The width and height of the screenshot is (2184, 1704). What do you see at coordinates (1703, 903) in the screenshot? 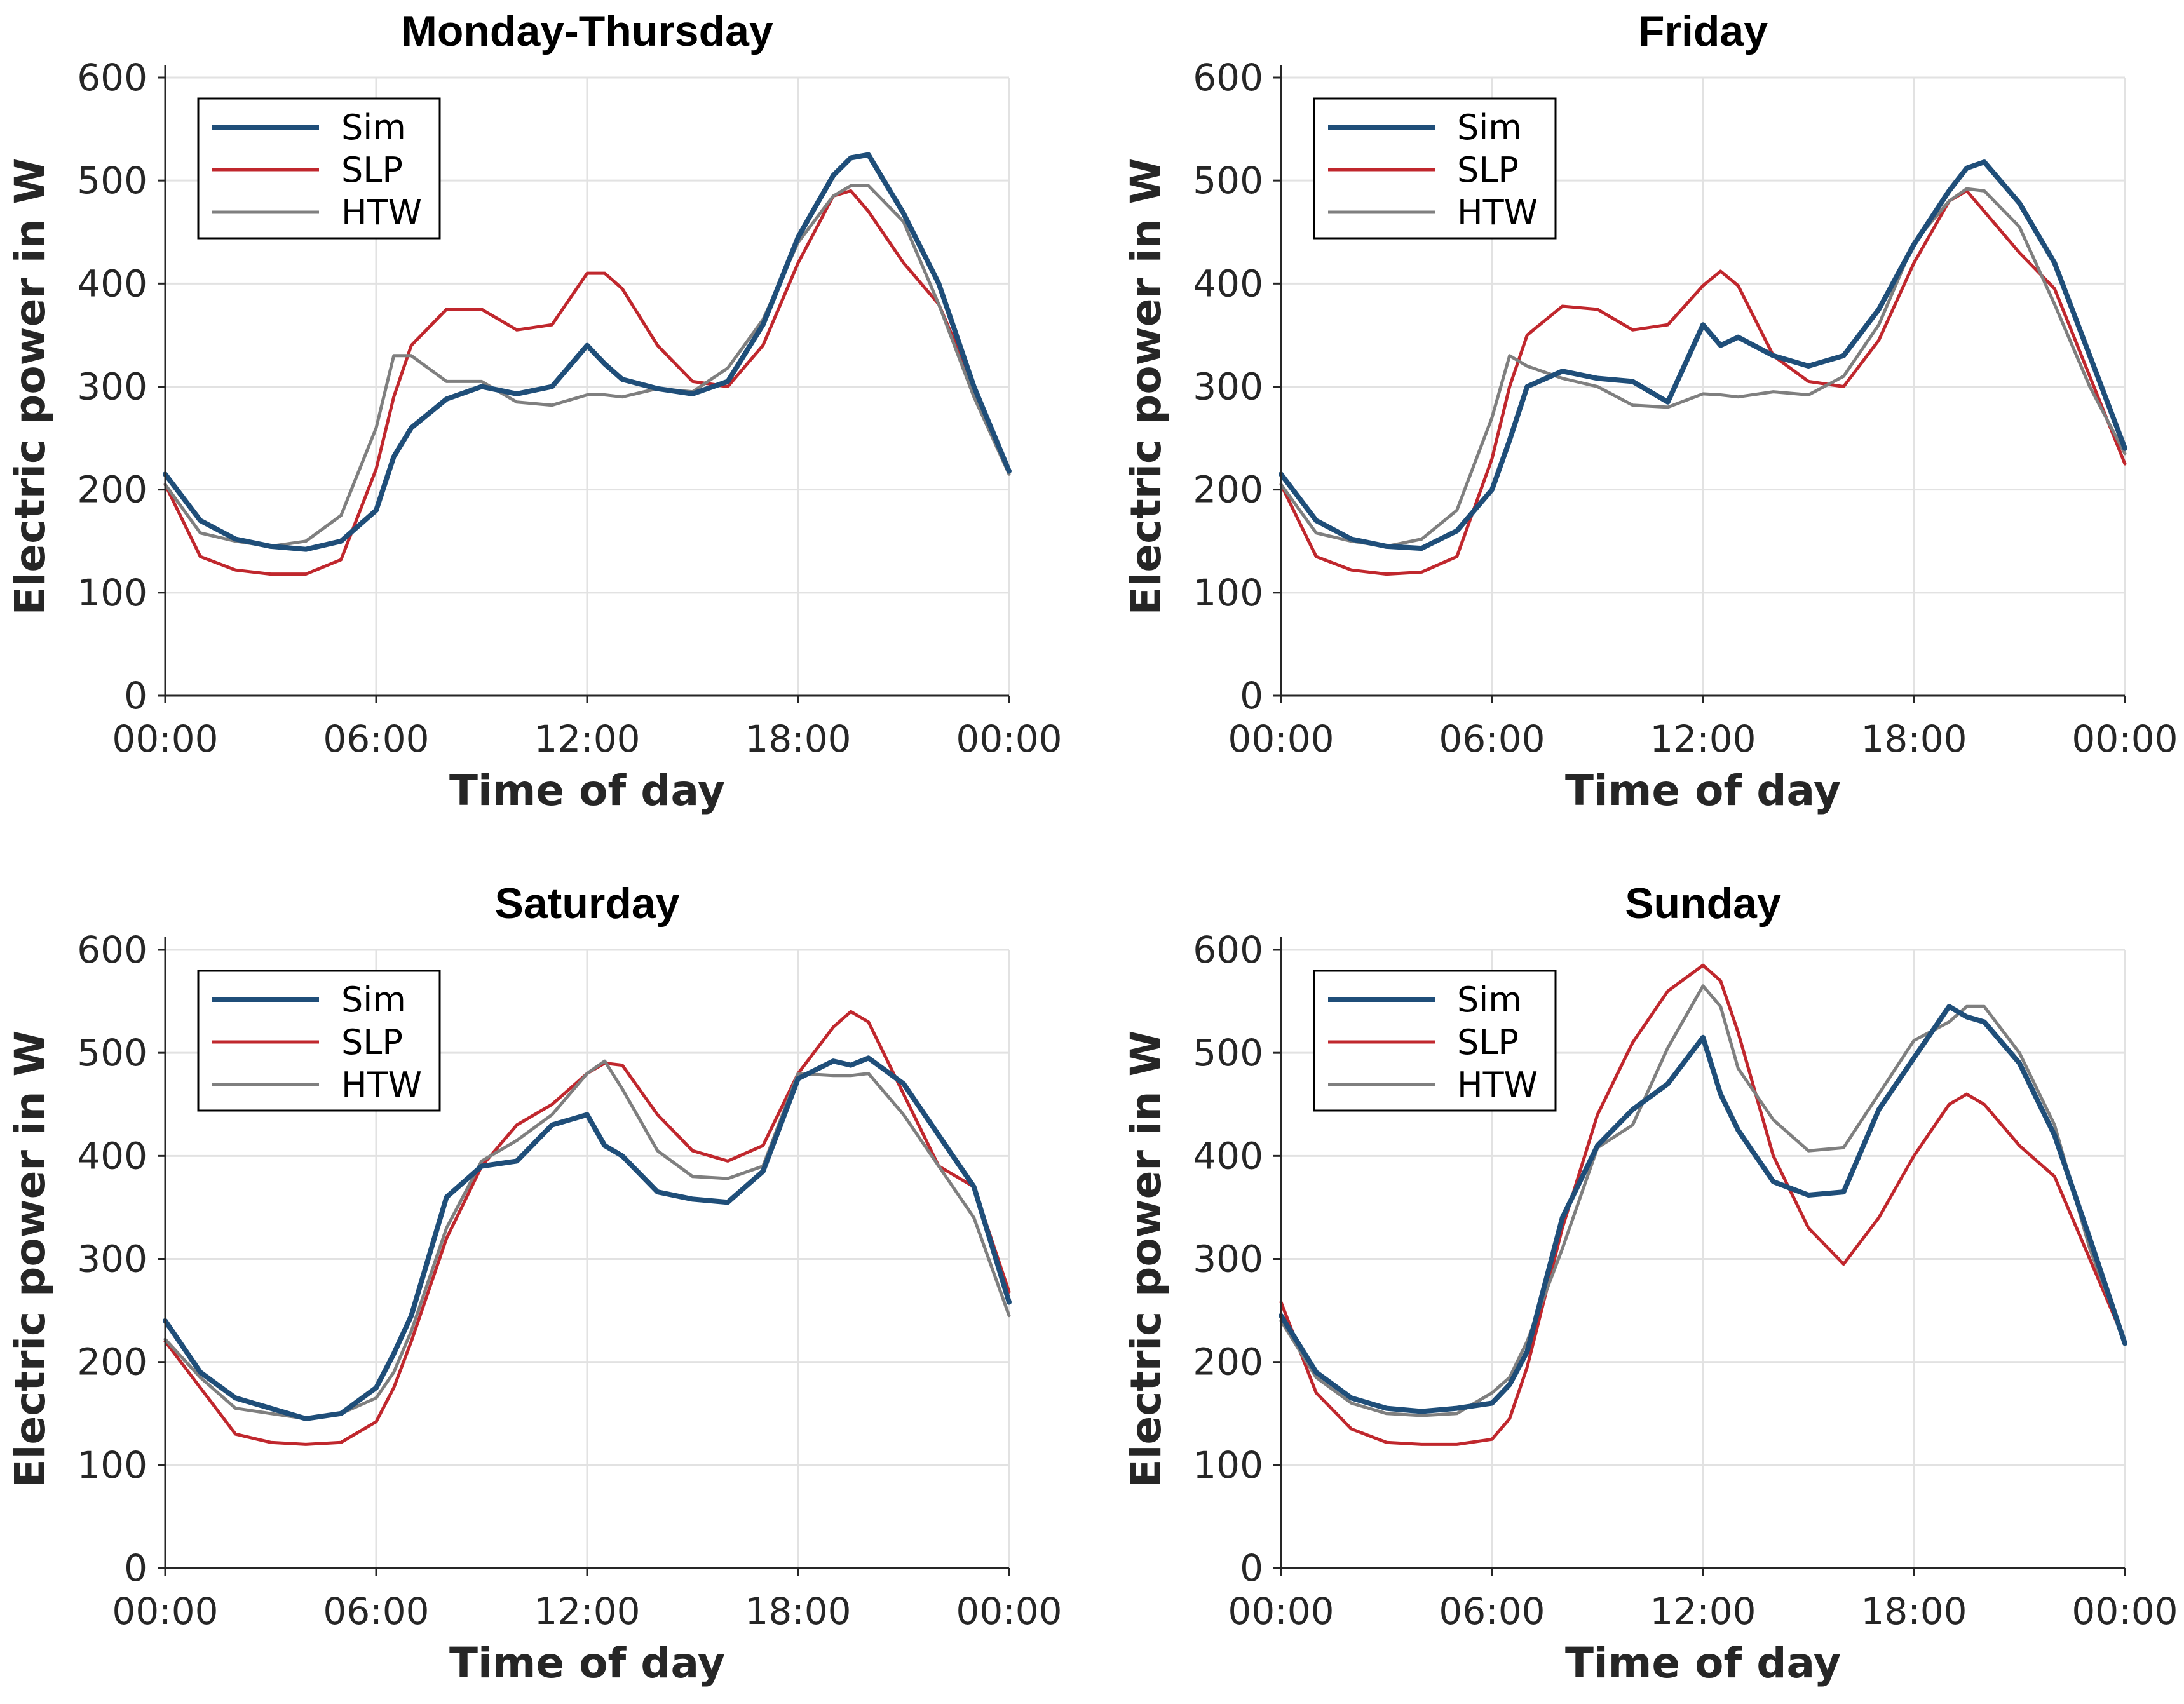
I see `chart-title: Sunday` at bounding box center [1703, 903].